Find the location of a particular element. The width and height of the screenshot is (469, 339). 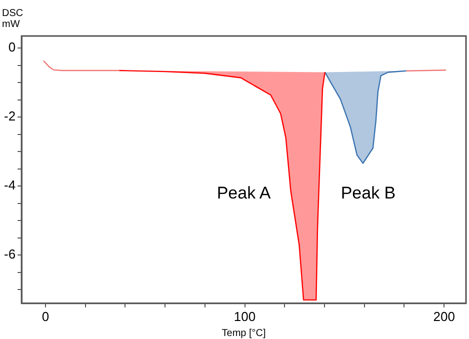

y-axis-title: DSC mW is located at coordinates (13, 19).